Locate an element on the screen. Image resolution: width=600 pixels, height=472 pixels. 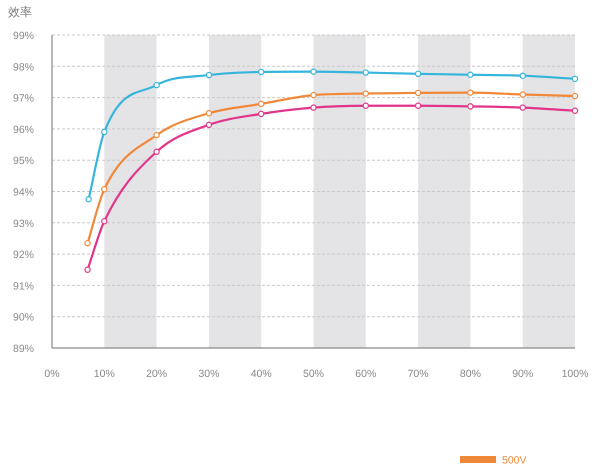
x-tick-label: 80% is located at coordinates (470, 374).